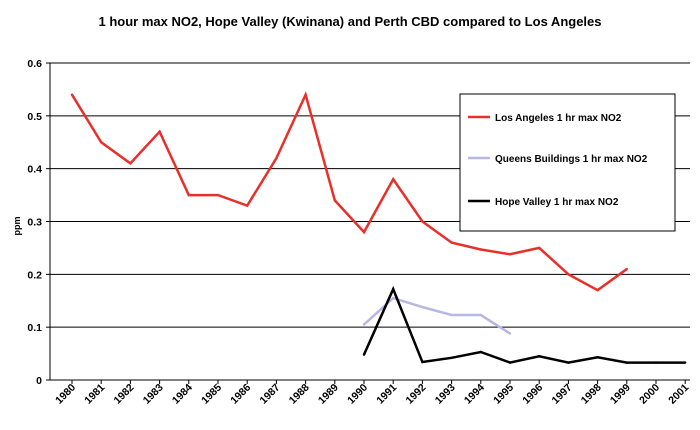 The image size is (700, 430). I want to click on x-tick-label: 1987, so click(270, 394).